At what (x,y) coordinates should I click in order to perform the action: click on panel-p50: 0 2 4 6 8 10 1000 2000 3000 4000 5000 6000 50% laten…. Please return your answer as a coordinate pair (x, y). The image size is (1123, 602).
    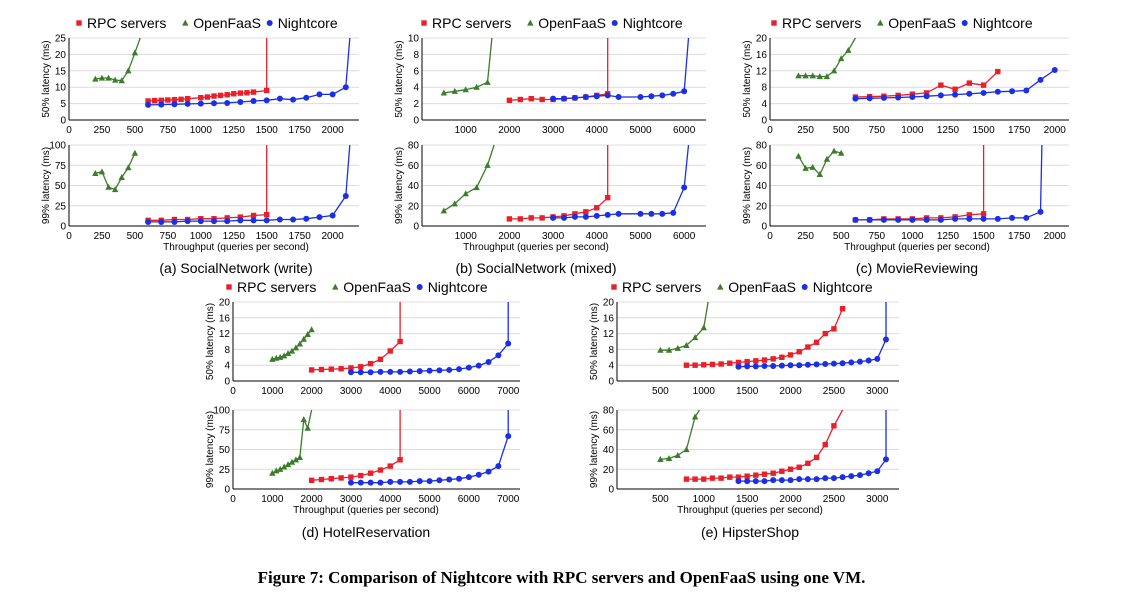
    Looking at the image, I should click on (550, 85).